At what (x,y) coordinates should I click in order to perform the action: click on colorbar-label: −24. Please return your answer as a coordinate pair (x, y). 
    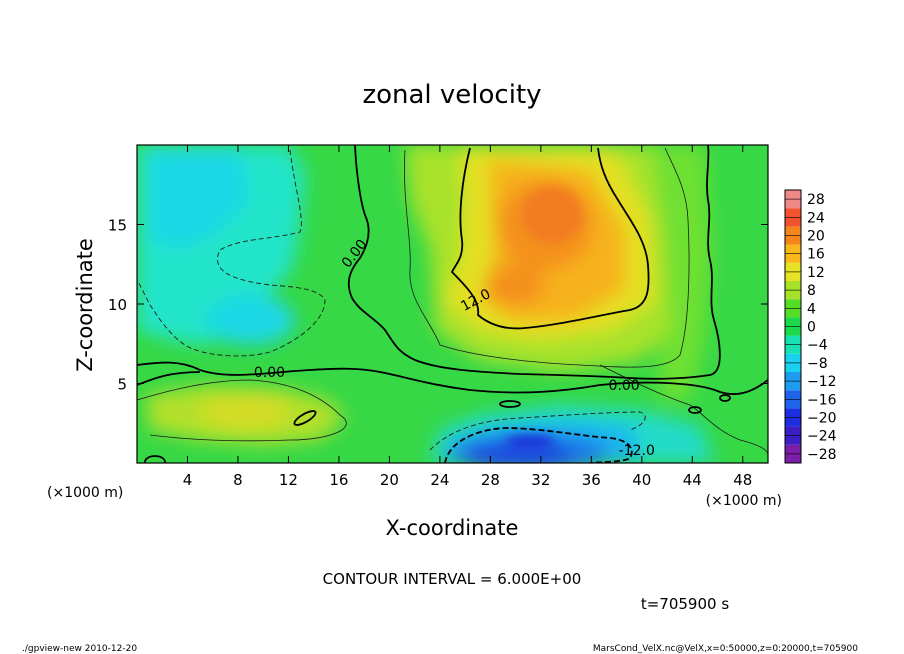
    Looking at the image, I should click on (822, 437).